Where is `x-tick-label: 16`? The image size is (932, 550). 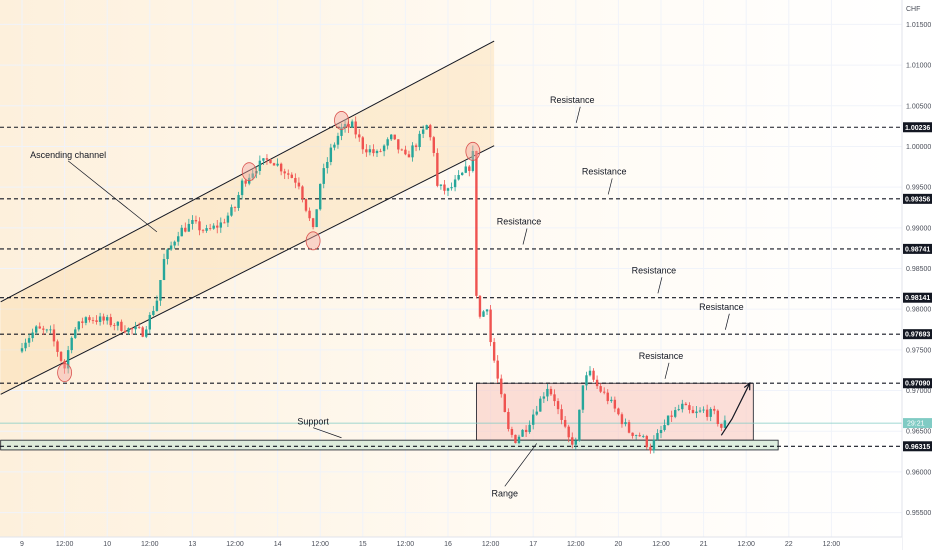 x-tick-label: 16 is located at coordinates (448, 544).